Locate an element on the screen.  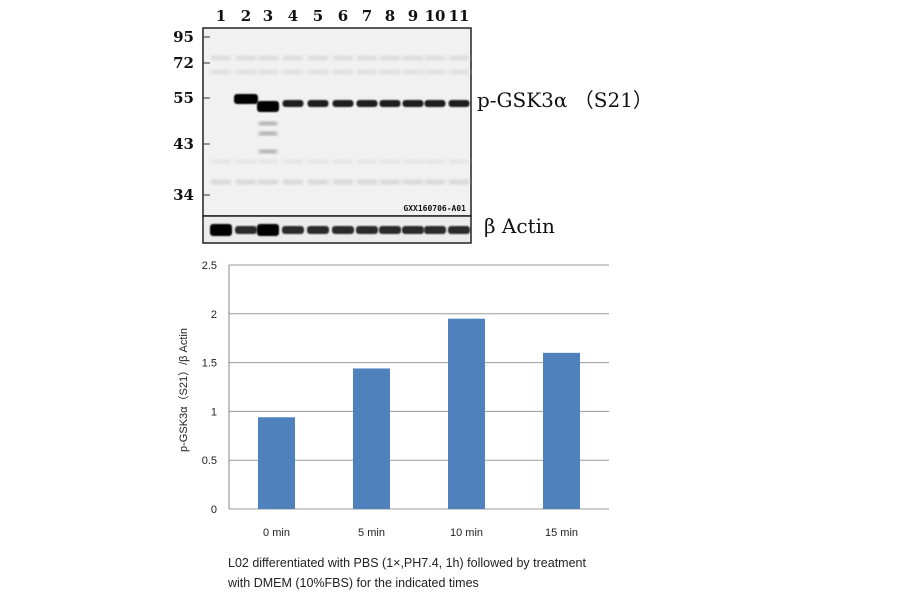
mw-marker-43: 43 is located at coordinates (183, 144).